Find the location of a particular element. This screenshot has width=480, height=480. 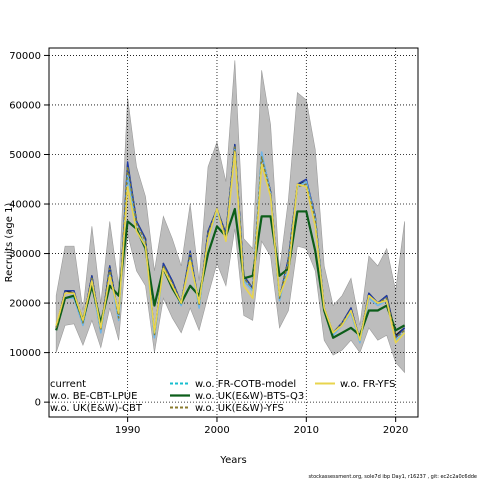

y-tick-label: 40000 is located at coordinates (25, 205).